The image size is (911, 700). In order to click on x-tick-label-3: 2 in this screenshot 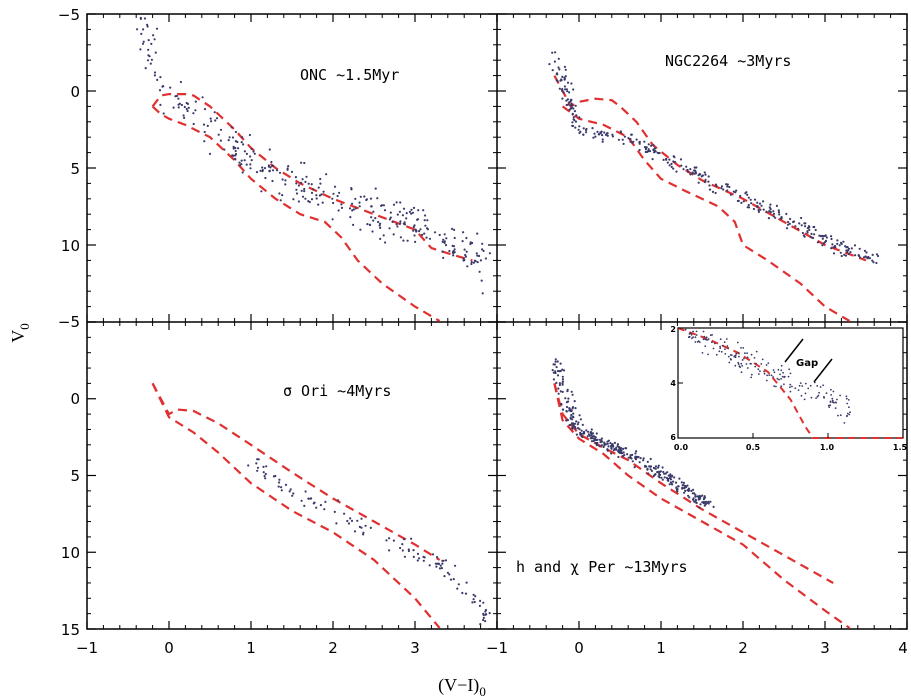, I will do `click(333, 648)`.